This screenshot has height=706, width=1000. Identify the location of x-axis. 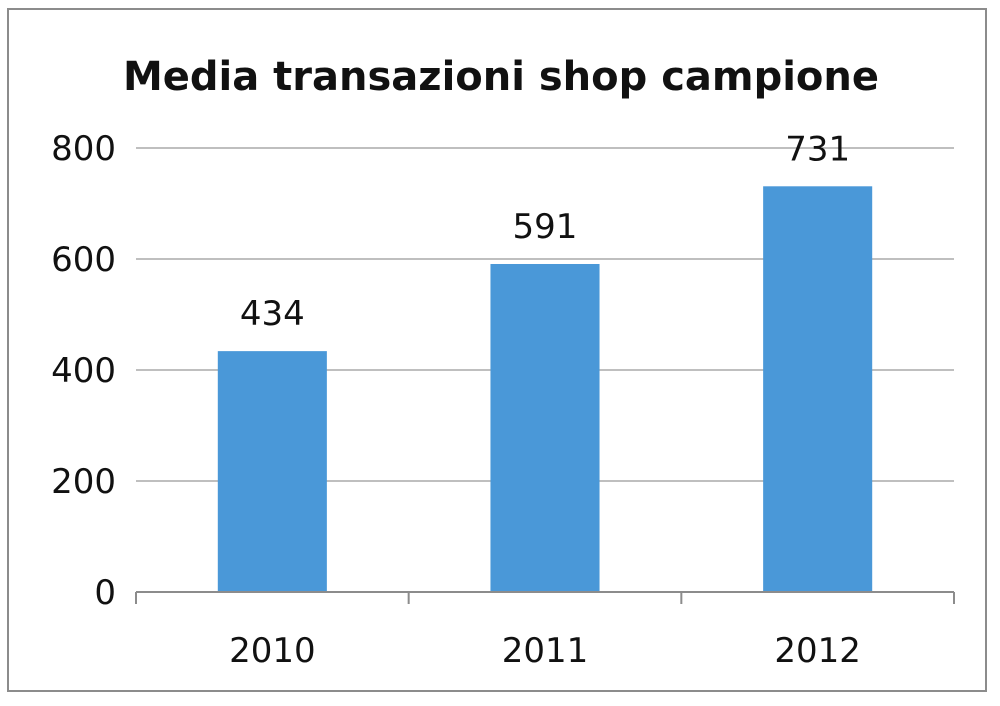
(545, 597).